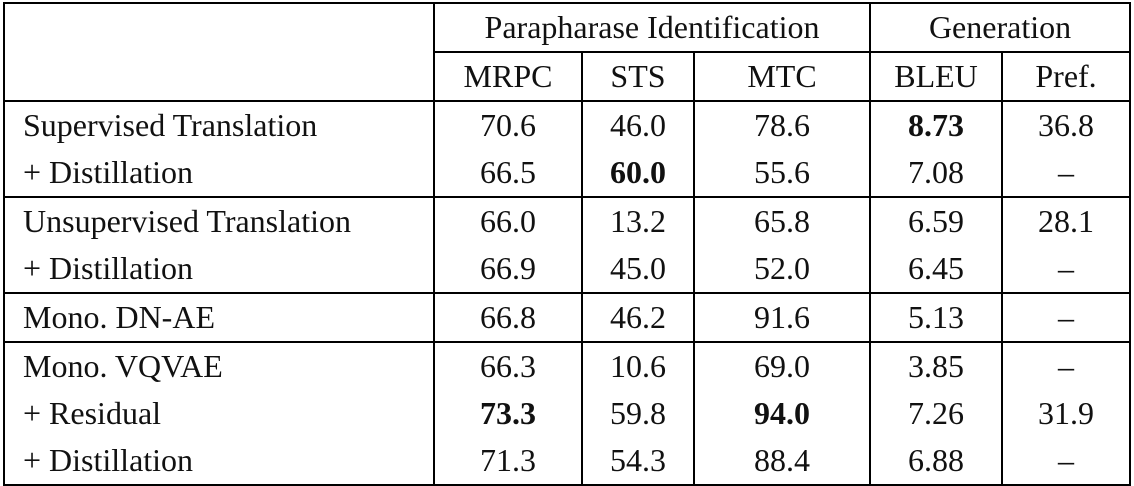 This screenshot has height=486, width=1134. Describe the element at coordinates (638, 220) in the screenshot. I see `cell-sts: 13.2` at that location.